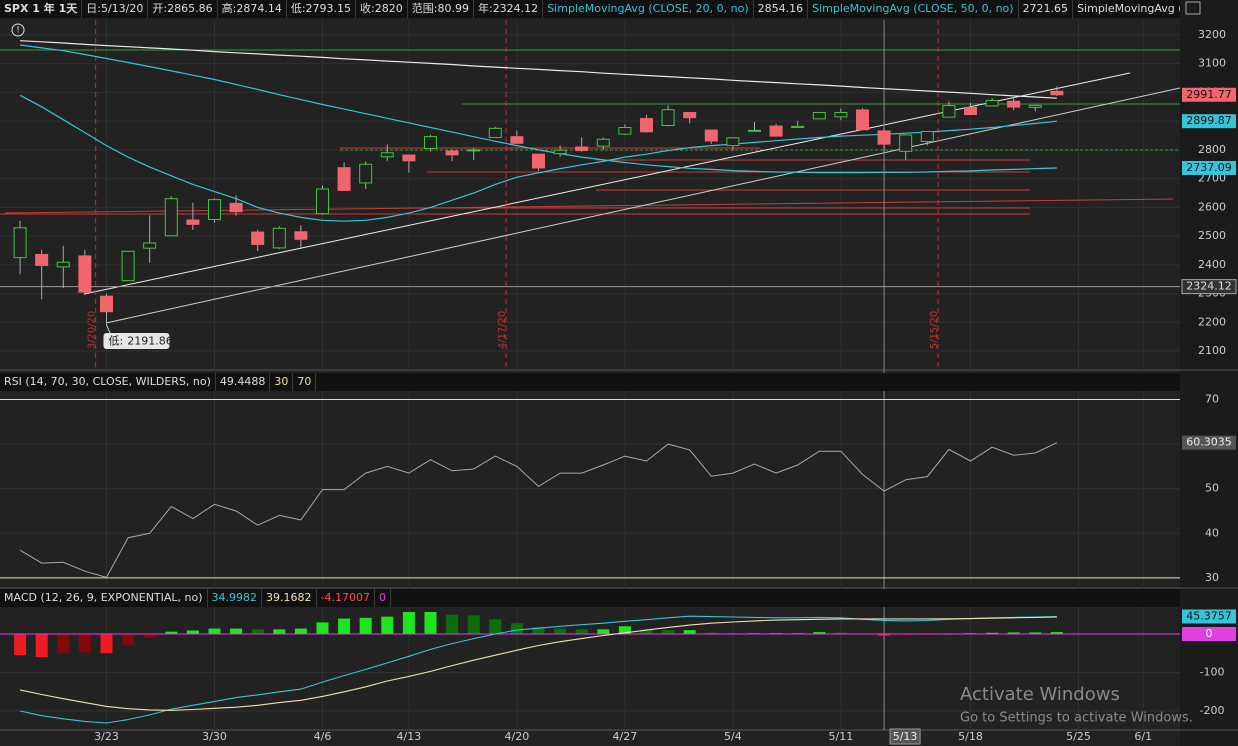 This screenshot has height=746, width=1238. I want to click on x-tick-label: 5/4, so click(733, 736).